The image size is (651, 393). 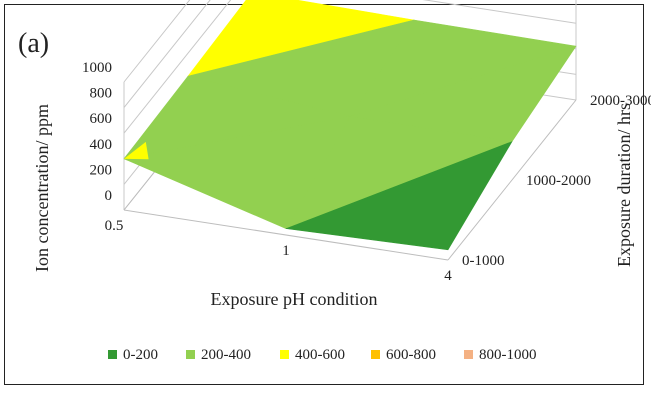 I want to click on x-tick-labels: 0.5 1 4, so click(x=279, y=251).